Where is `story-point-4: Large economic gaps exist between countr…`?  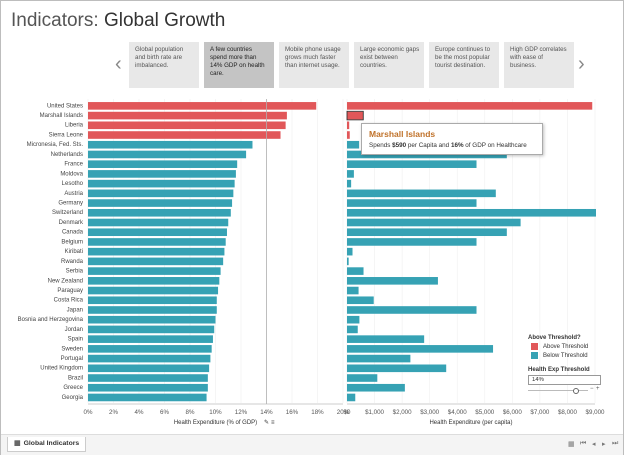 story-point-4: Large economic gaps exist between countr… is located at coordinates (389, 65).